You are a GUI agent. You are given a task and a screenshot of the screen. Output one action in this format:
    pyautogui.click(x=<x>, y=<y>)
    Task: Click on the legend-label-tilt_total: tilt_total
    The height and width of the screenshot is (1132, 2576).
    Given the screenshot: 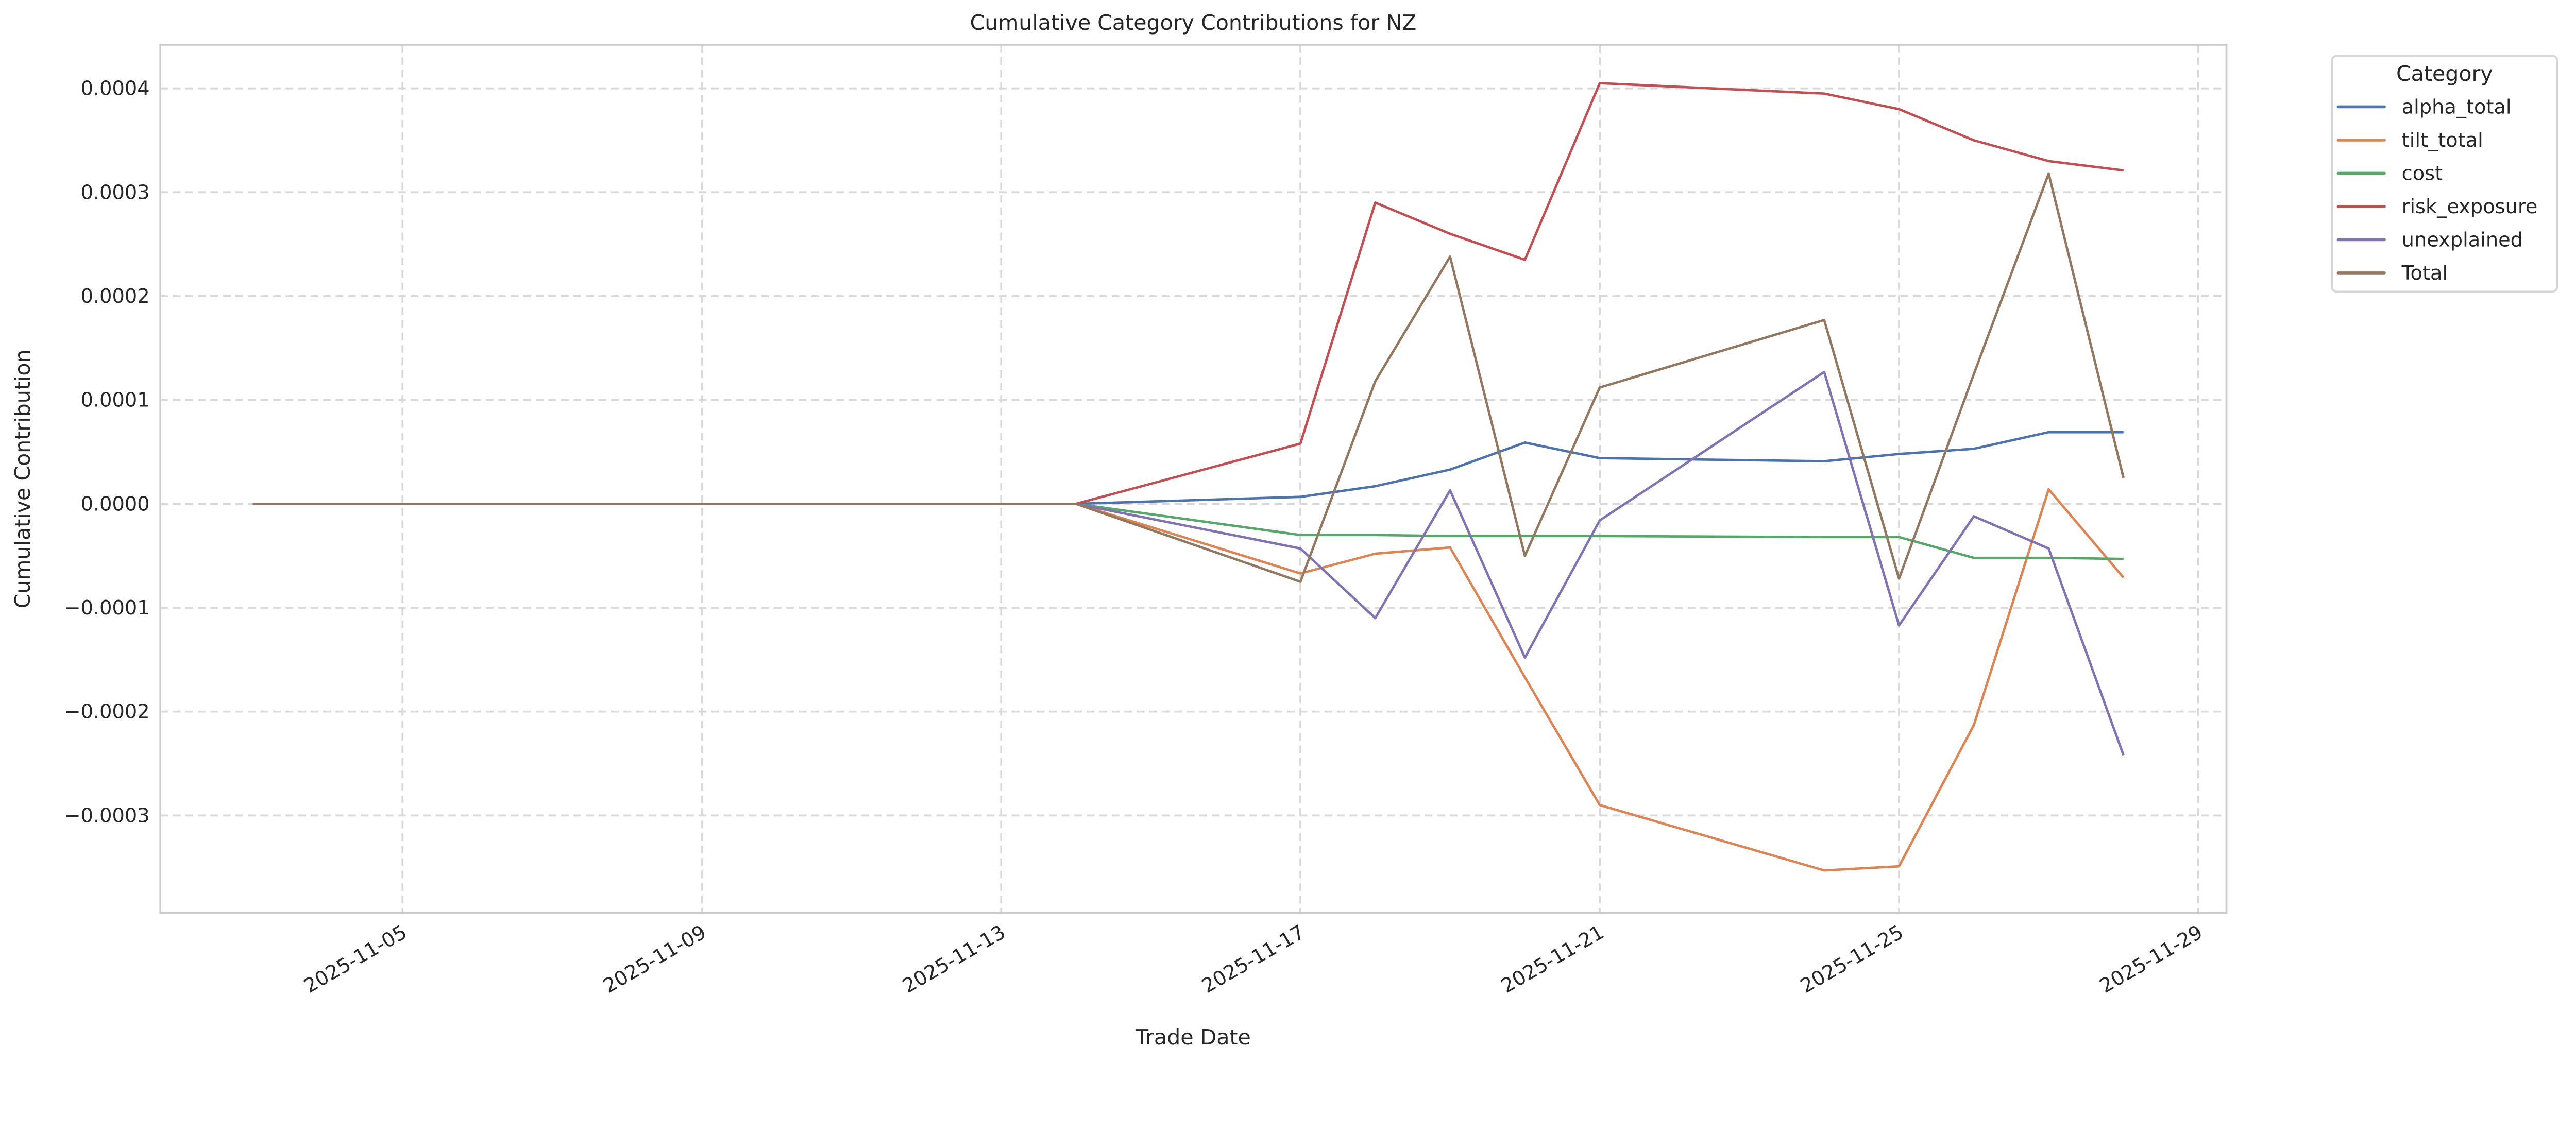 What is the action you would take?
    pyautogui.click(x=2442, y=140)
    